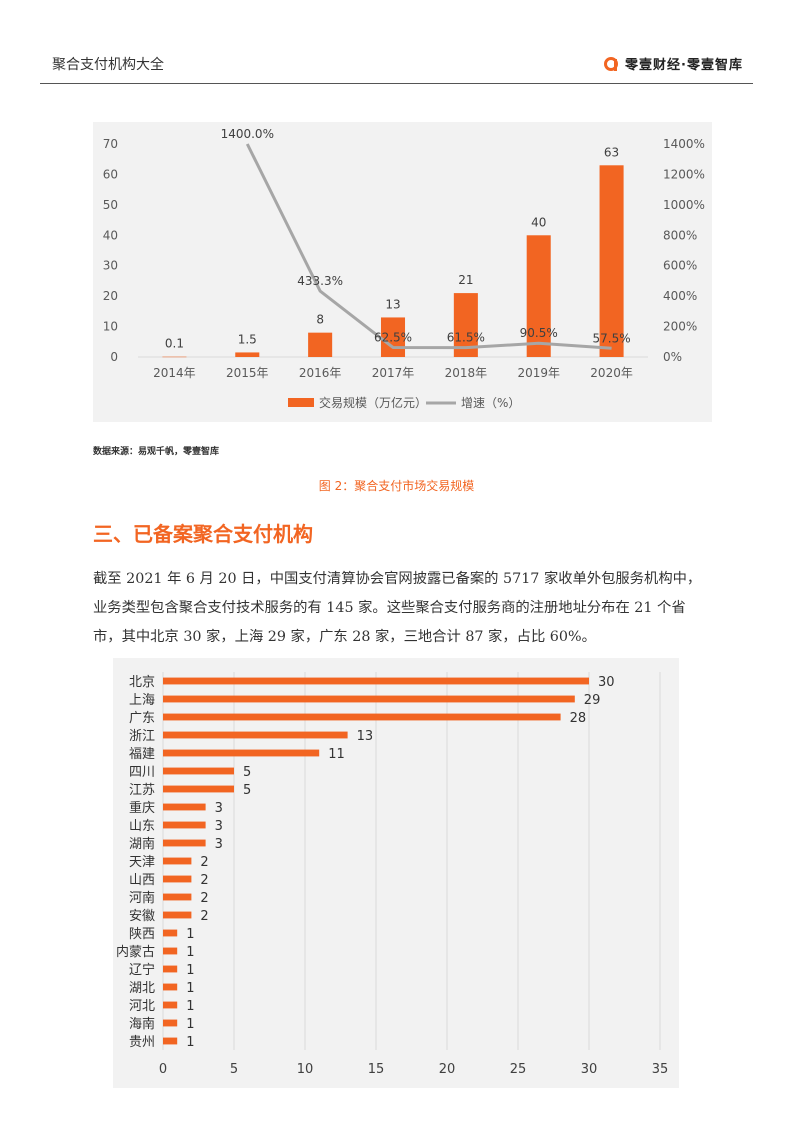 Image resolution: width=793 pixels, height=1122 pixels. I want to click on category-label: 辽宁, so click(142, 970).